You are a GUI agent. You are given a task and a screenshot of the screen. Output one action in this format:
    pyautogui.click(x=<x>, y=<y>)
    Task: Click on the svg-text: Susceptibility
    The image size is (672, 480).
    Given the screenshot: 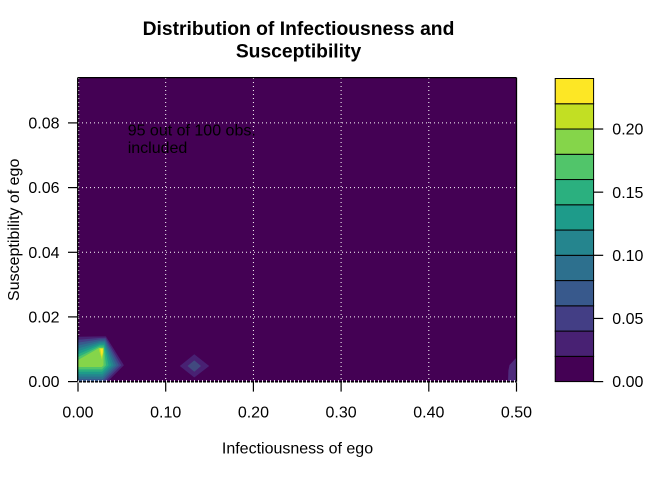 What is the action you would take?
    pyautogui.click(x=299, y=51)
    